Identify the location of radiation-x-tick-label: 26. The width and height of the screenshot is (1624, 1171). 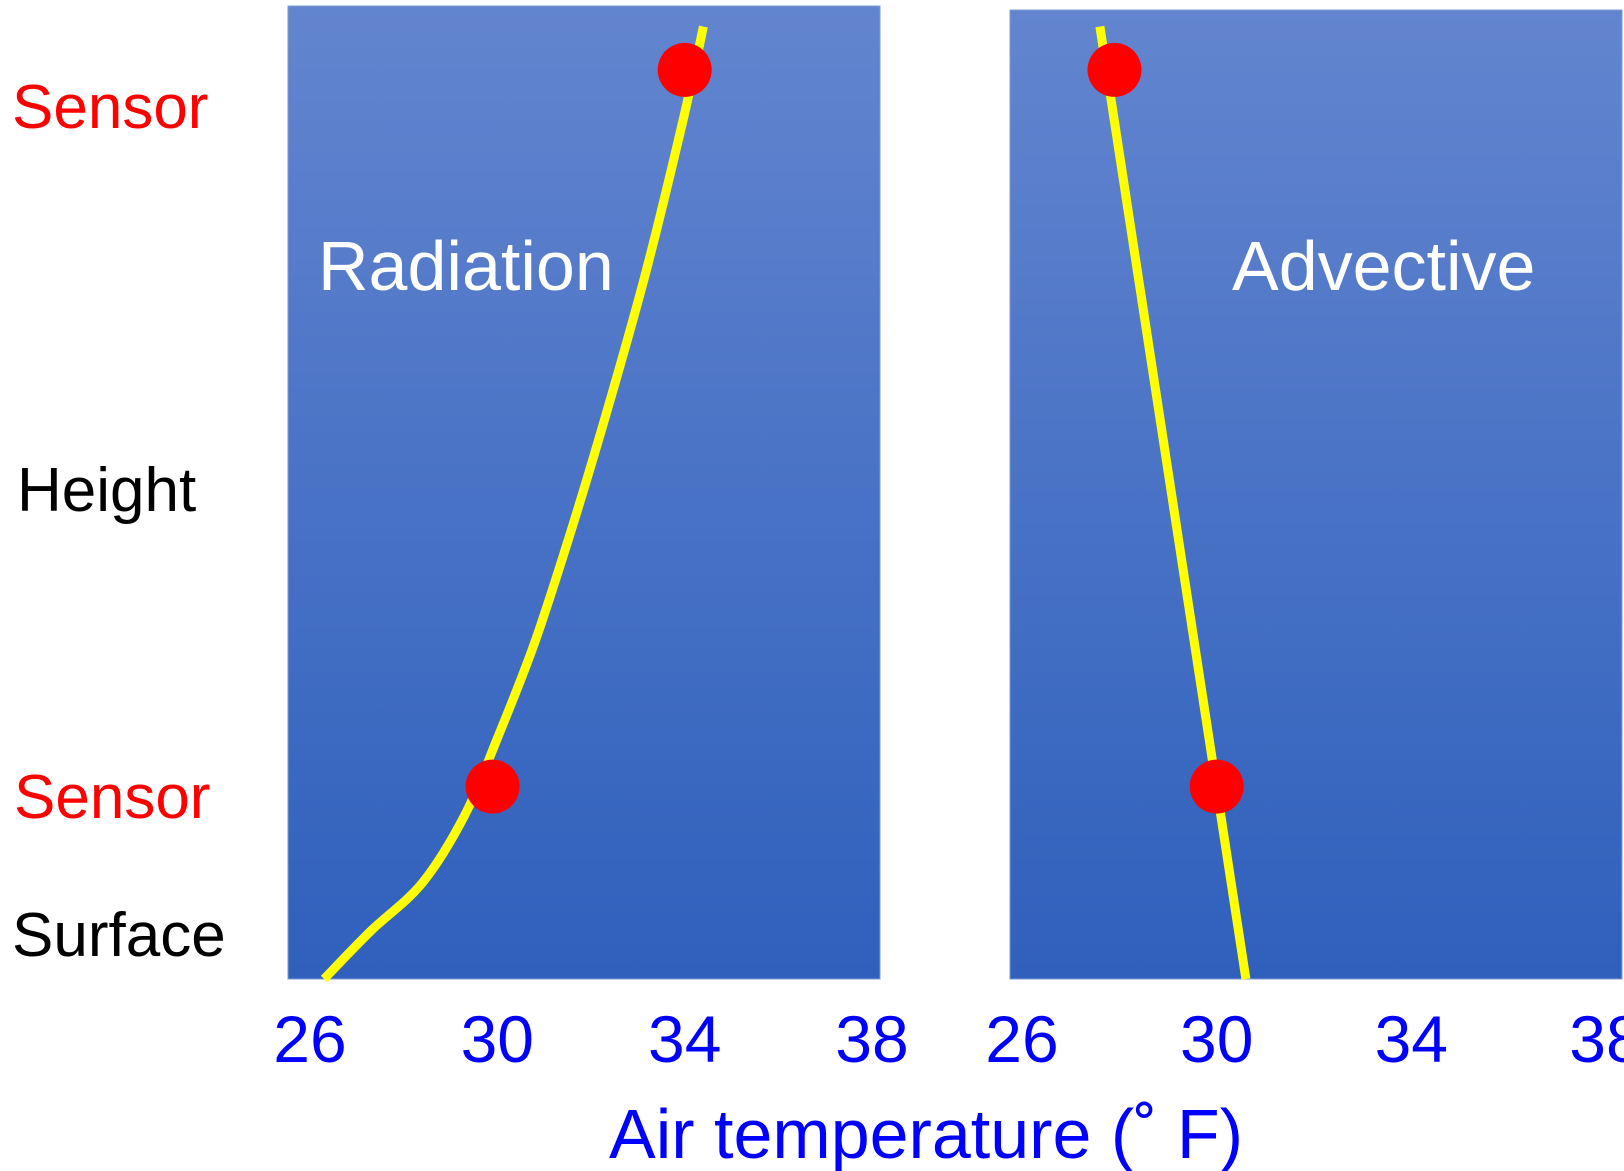
(309, 1039).